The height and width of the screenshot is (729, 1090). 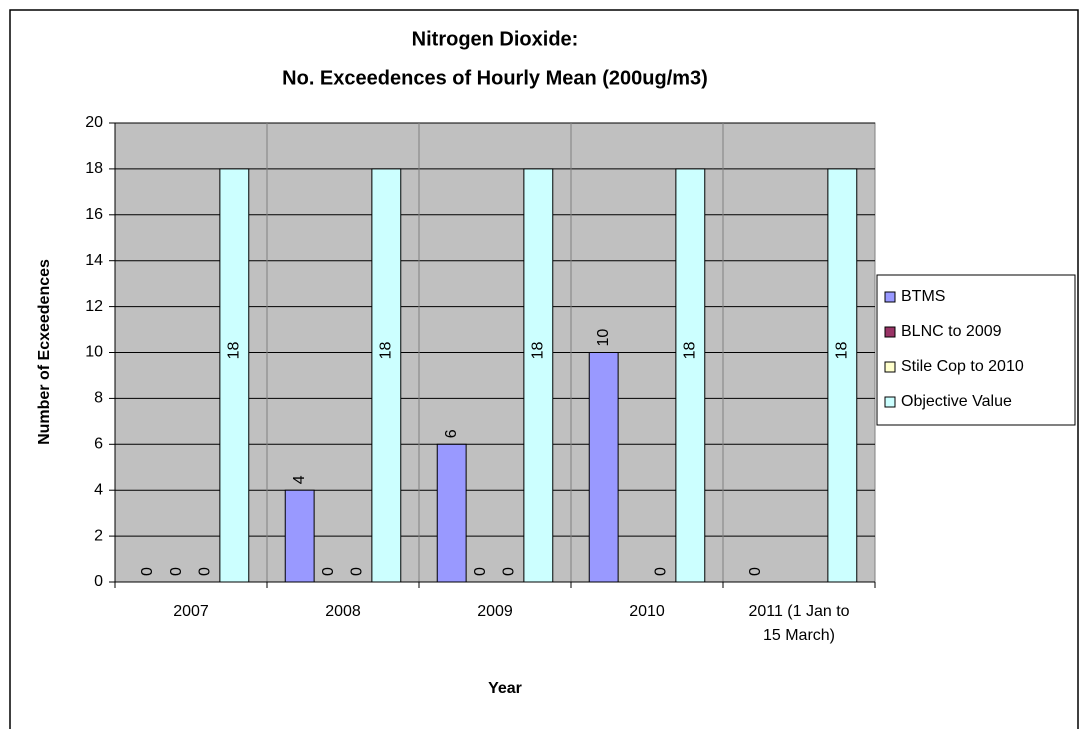 What do you see at coordinates (951, 331) in the screenshot?
I see `legend-label: BLNC to 2009` at bounding box center [951, 331].